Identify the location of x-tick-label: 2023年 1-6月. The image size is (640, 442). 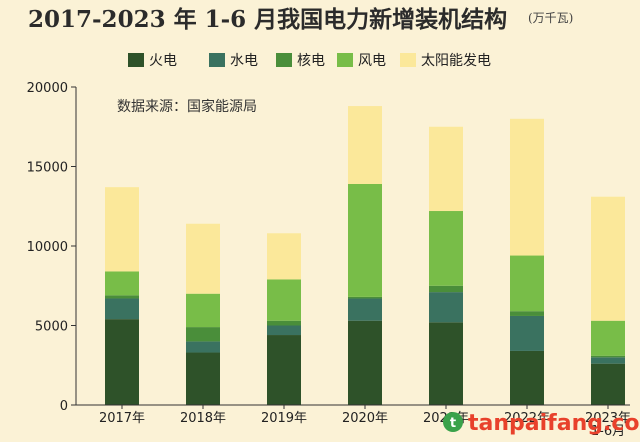
(608, 425).